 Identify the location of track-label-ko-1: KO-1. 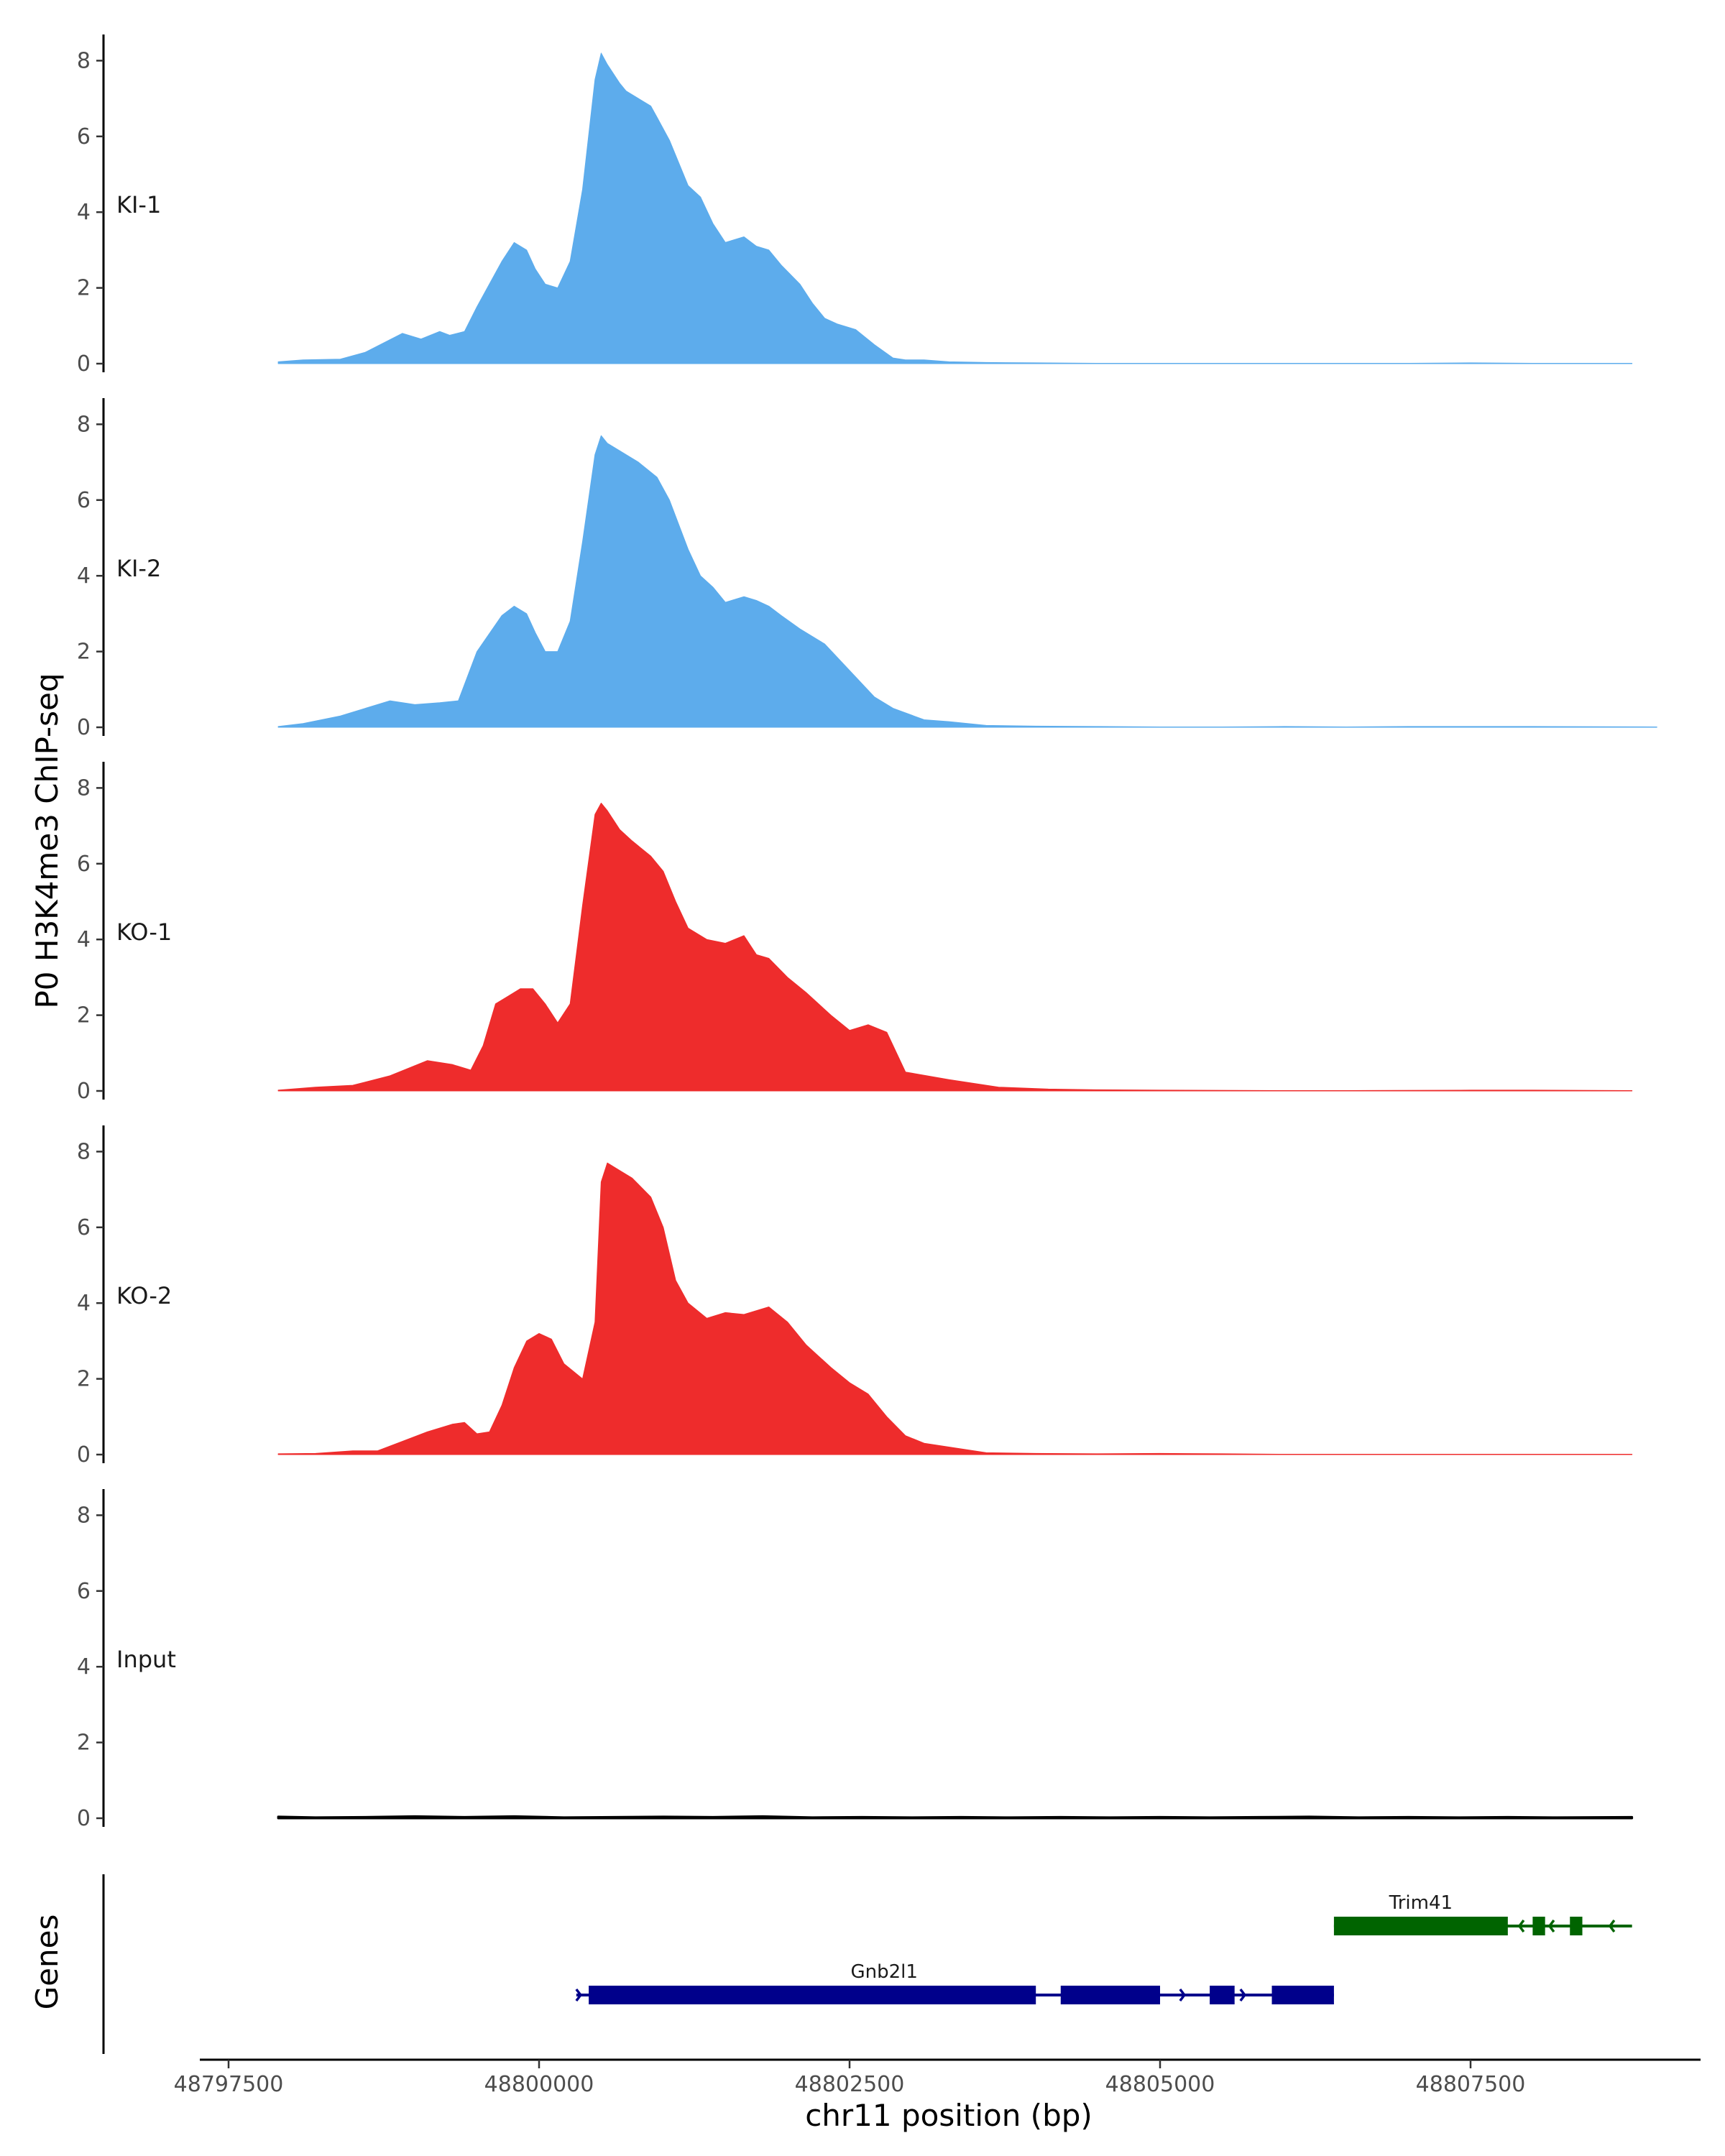
(144, 932).